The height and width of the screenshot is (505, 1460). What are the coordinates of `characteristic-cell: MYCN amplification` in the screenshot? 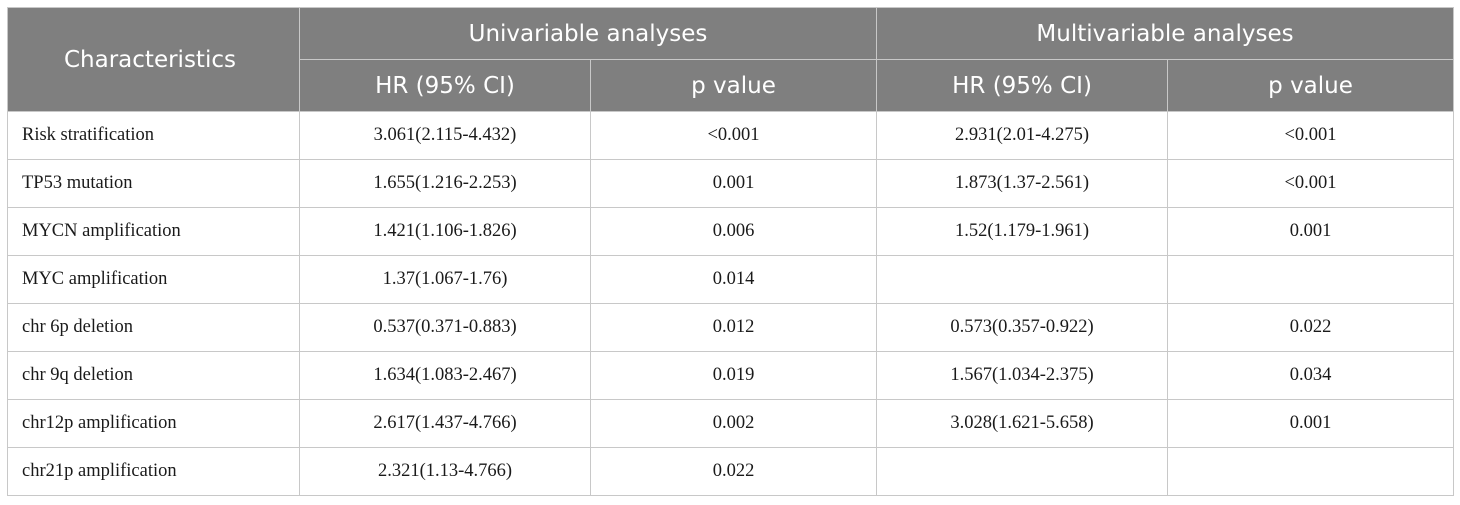 It's located at (153, 231).